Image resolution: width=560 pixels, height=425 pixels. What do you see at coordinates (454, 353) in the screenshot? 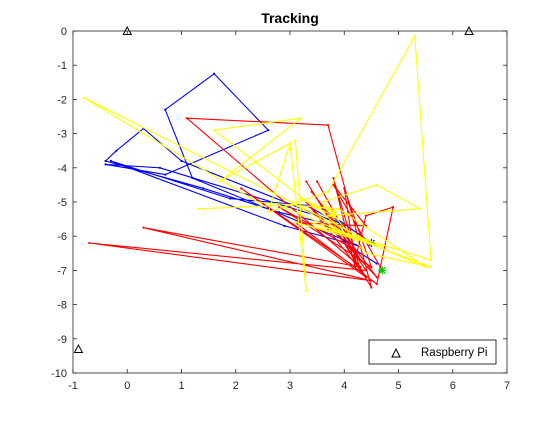
I see `legend-entry-label: Raspberry Pi` at bounding box center [454, 353].